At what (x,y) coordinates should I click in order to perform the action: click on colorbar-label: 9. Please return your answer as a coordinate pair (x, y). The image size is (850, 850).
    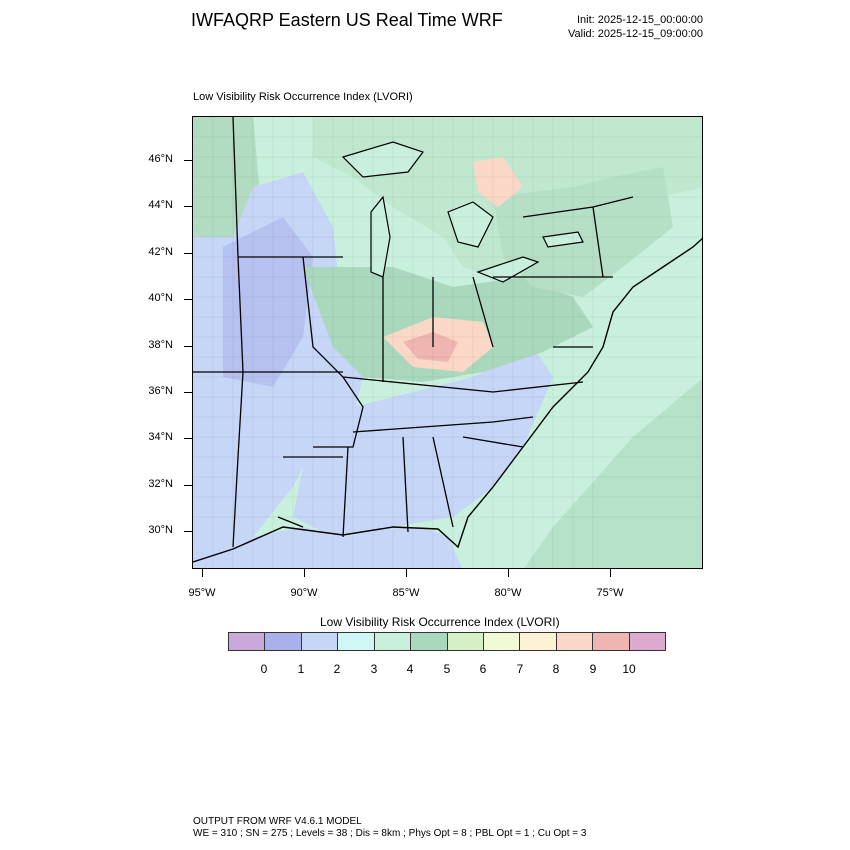
    Looking at the image, I should click on (593, 669).